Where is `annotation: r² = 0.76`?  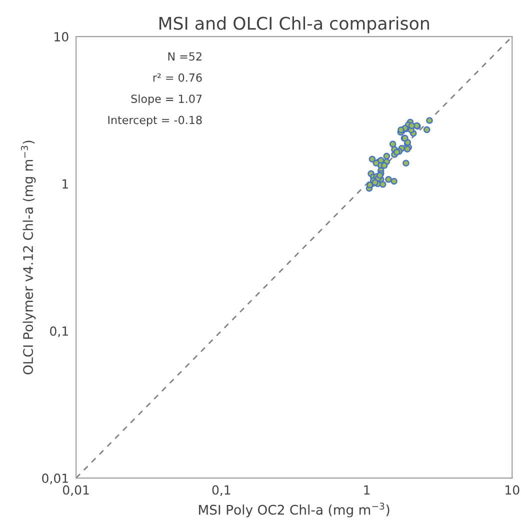 annotation: r² = 0.76 is located at coordinates (177, 77).